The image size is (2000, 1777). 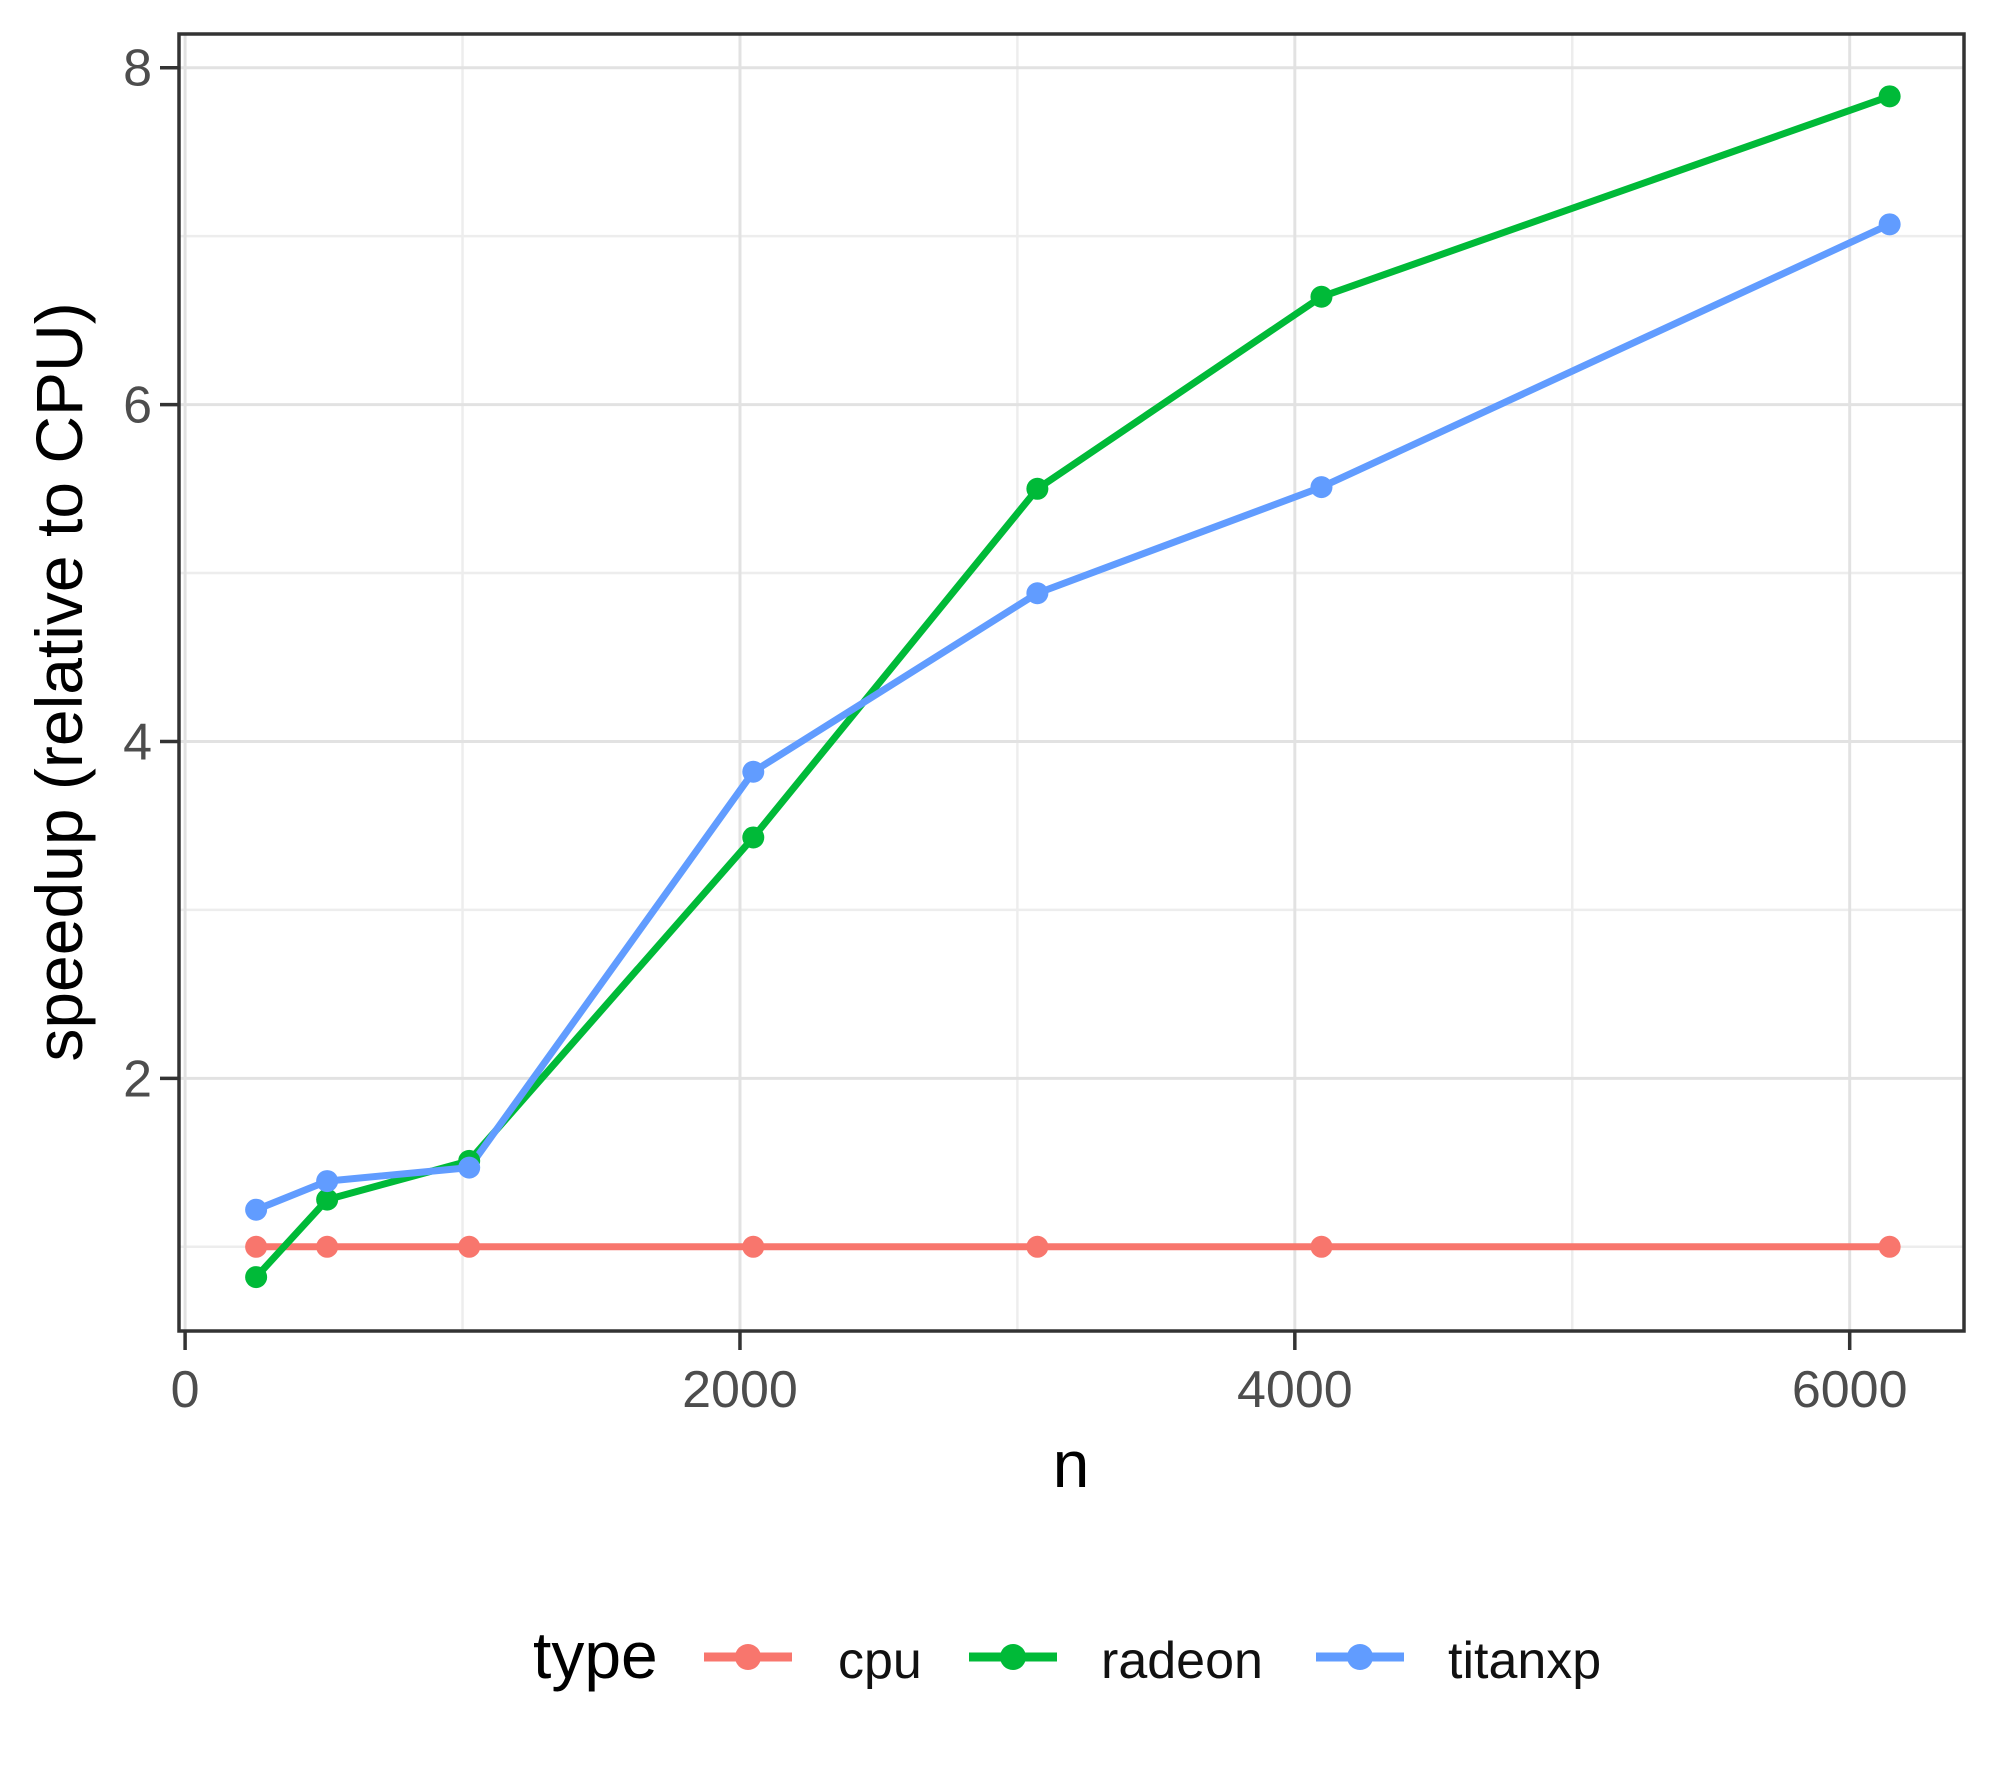 What do you see at coordinates (1295, 1390) in the screenshot?
I see `x-tick-label: 4000` at bounding box center [1295, 1390].